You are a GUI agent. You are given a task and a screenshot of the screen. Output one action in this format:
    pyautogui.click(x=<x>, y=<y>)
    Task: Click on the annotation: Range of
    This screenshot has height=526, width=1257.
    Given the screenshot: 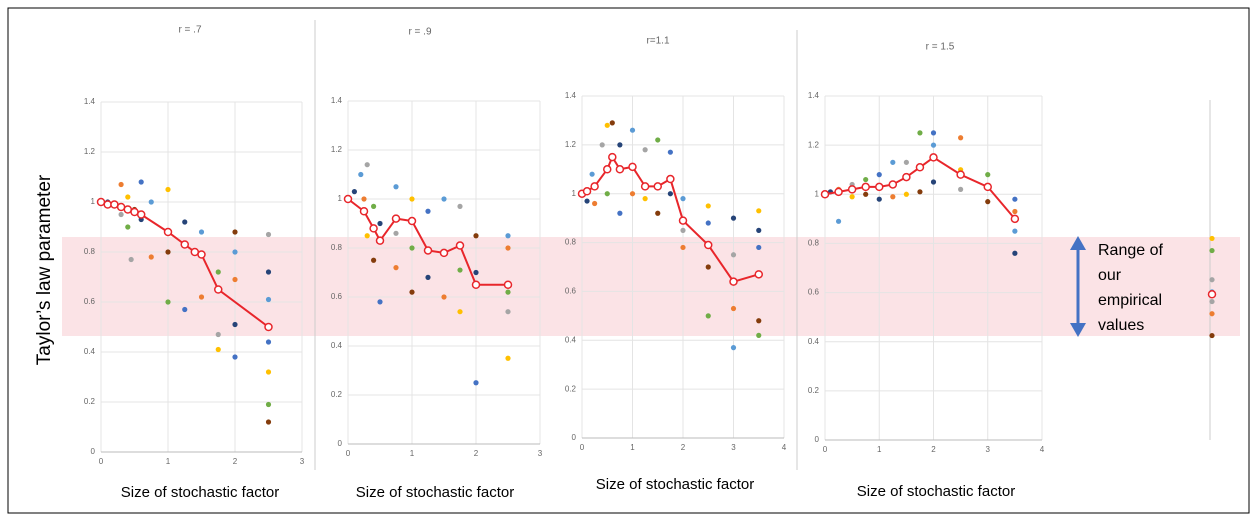 What is the action you would take?
    pyautogui.click(x=1130, y=250)
    